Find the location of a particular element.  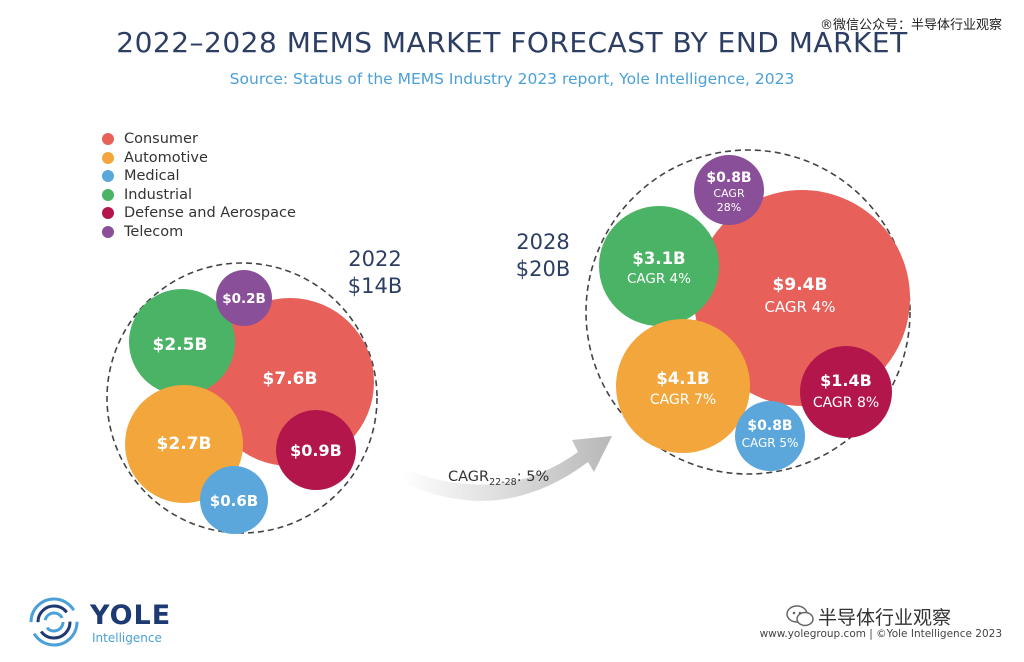

cagr-2028-automotive: CAGR 7% is located at coordinates (683, 400).